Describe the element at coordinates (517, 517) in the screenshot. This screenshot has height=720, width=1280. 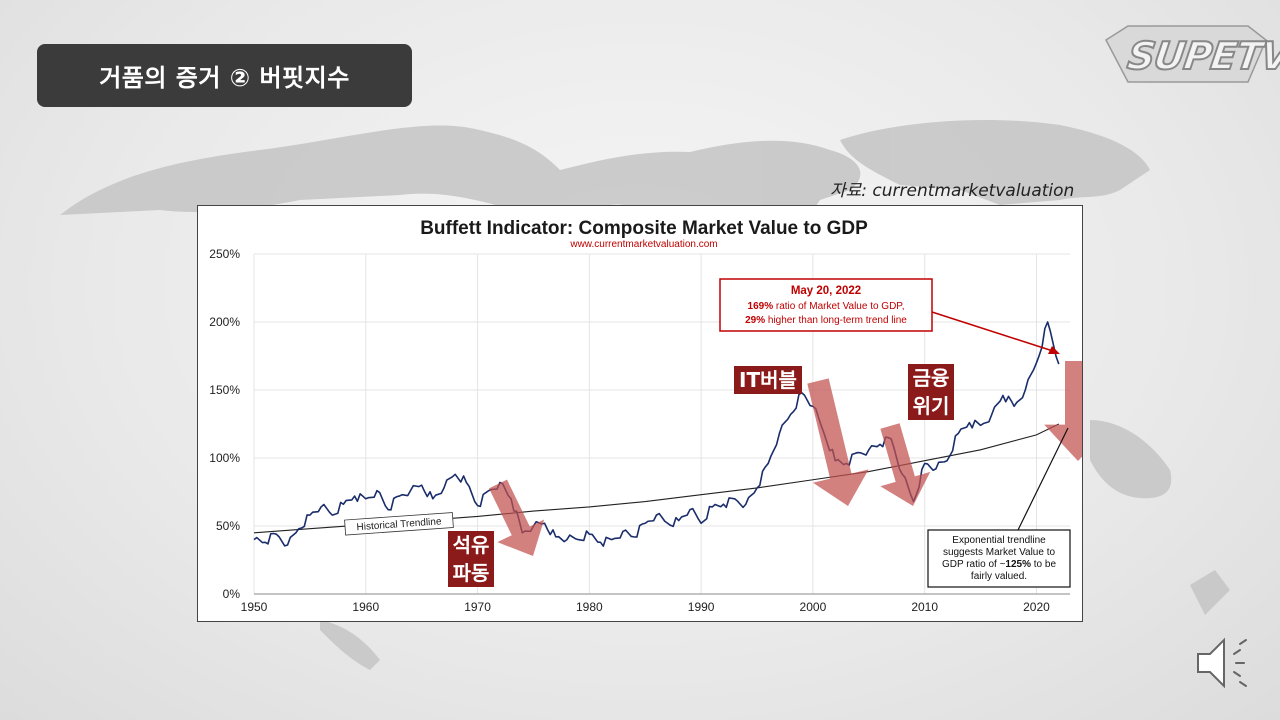
I see `oil-shock-arrow` at that location.